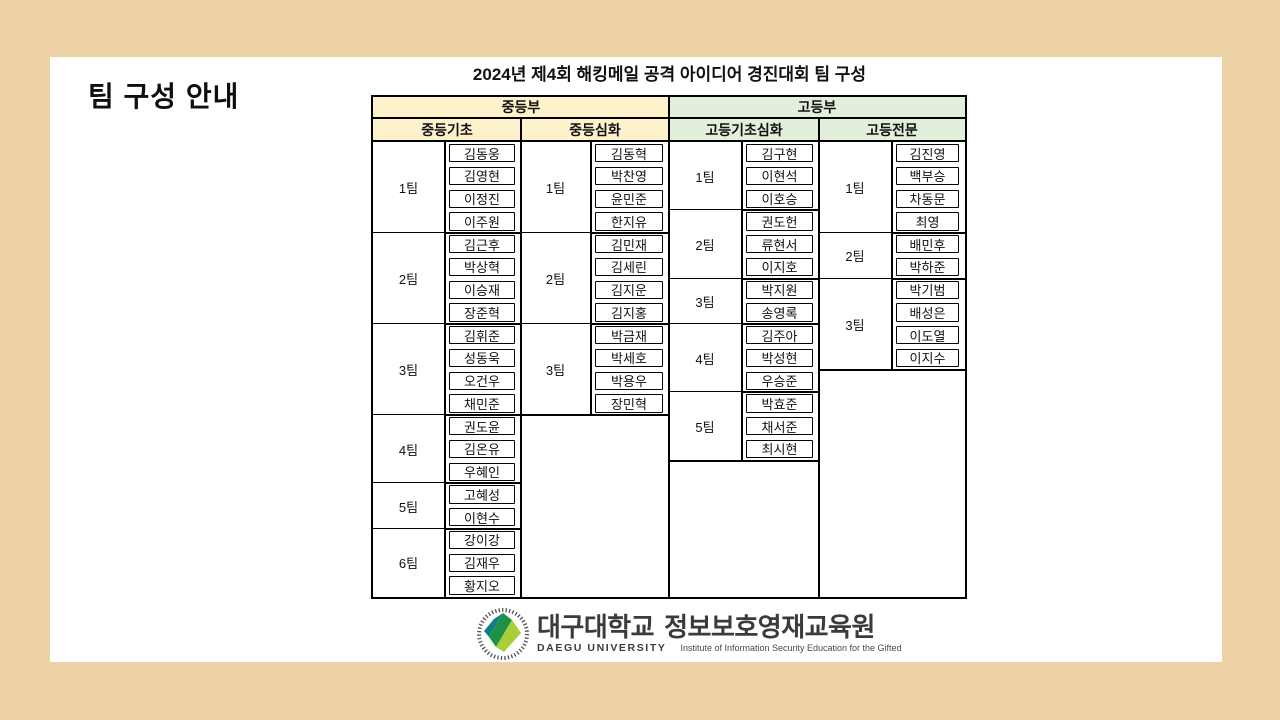 The width and height of the screenshot is (1280, 720). I want to click on member-cell: 김민재, so click(629, 244).